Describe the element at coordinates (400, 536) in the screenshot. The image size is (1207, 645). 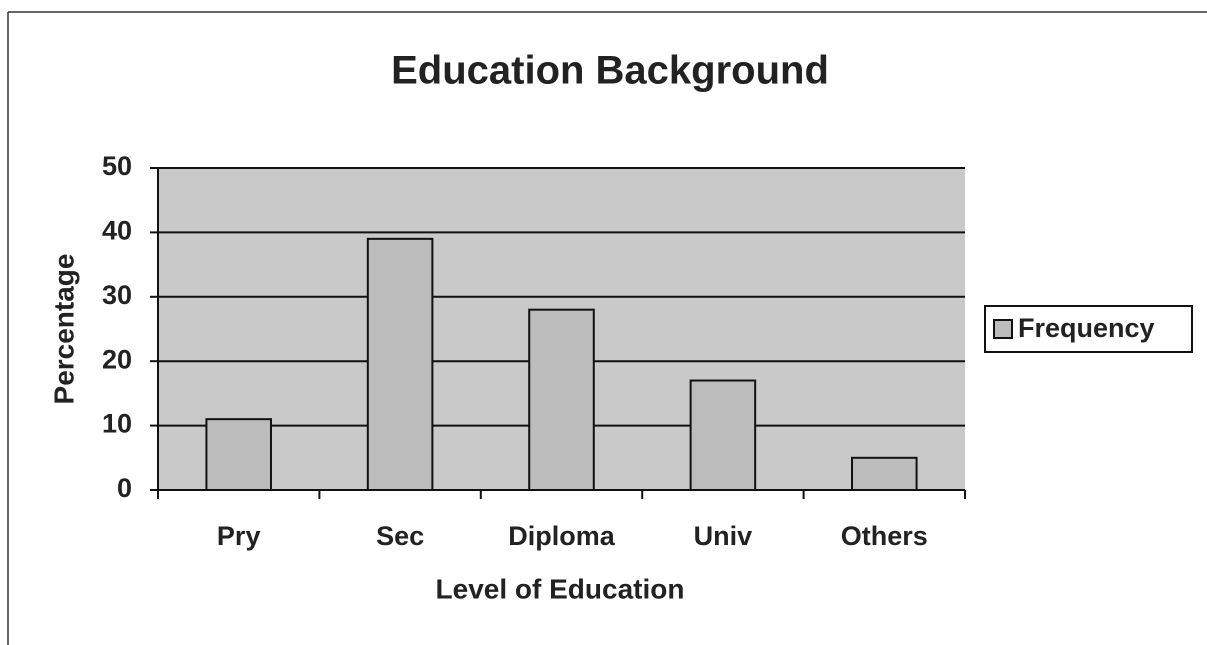
I see `x-tick-label: Sec` at that location.